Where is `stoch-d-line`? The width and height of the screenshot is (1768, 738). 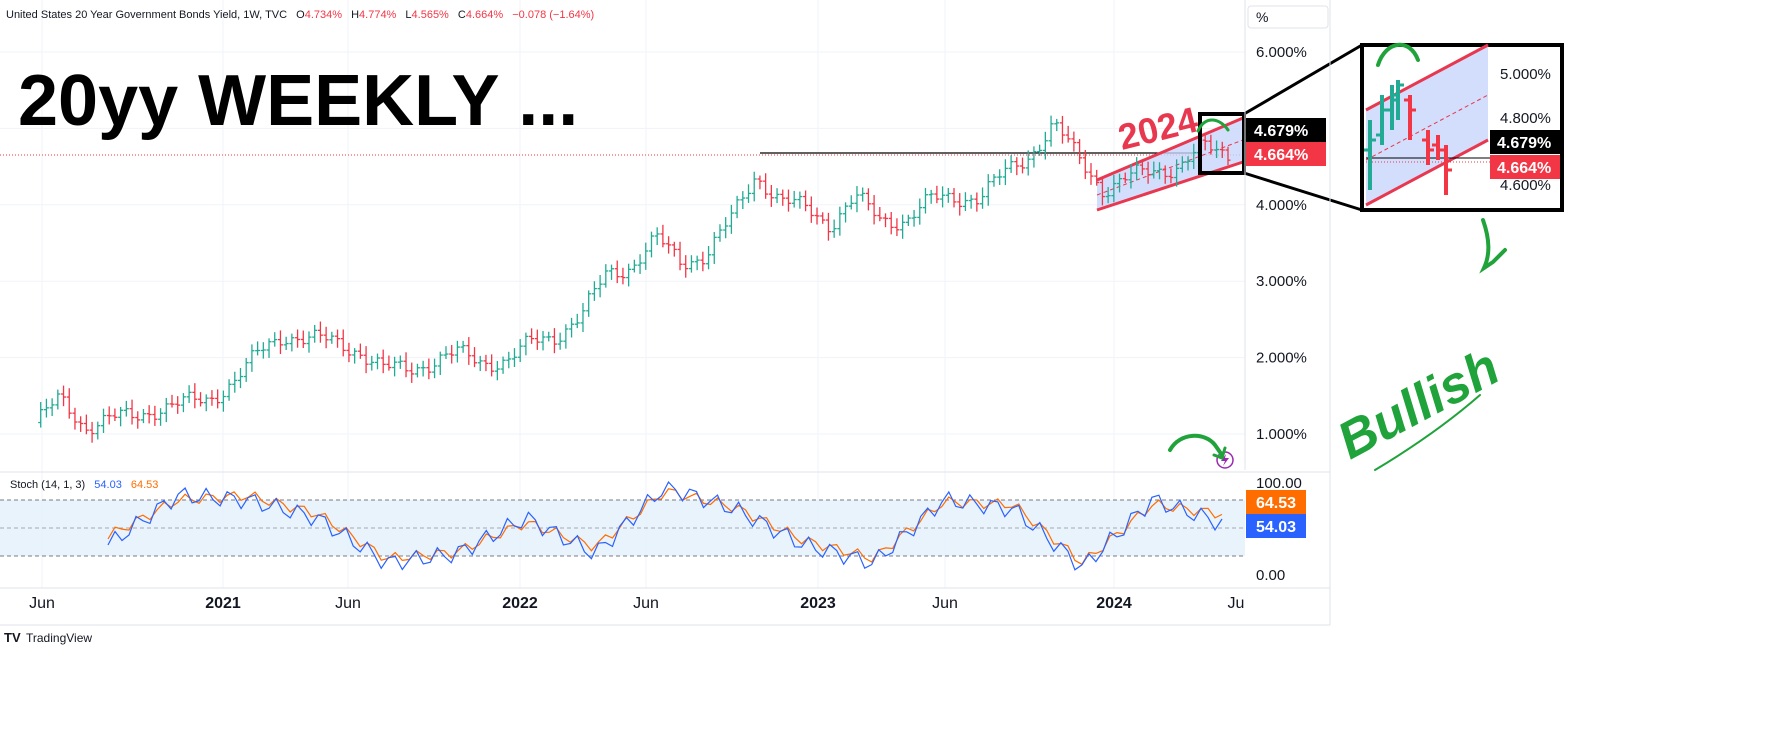
stoch-d-line is located at coordinates (665, 527).